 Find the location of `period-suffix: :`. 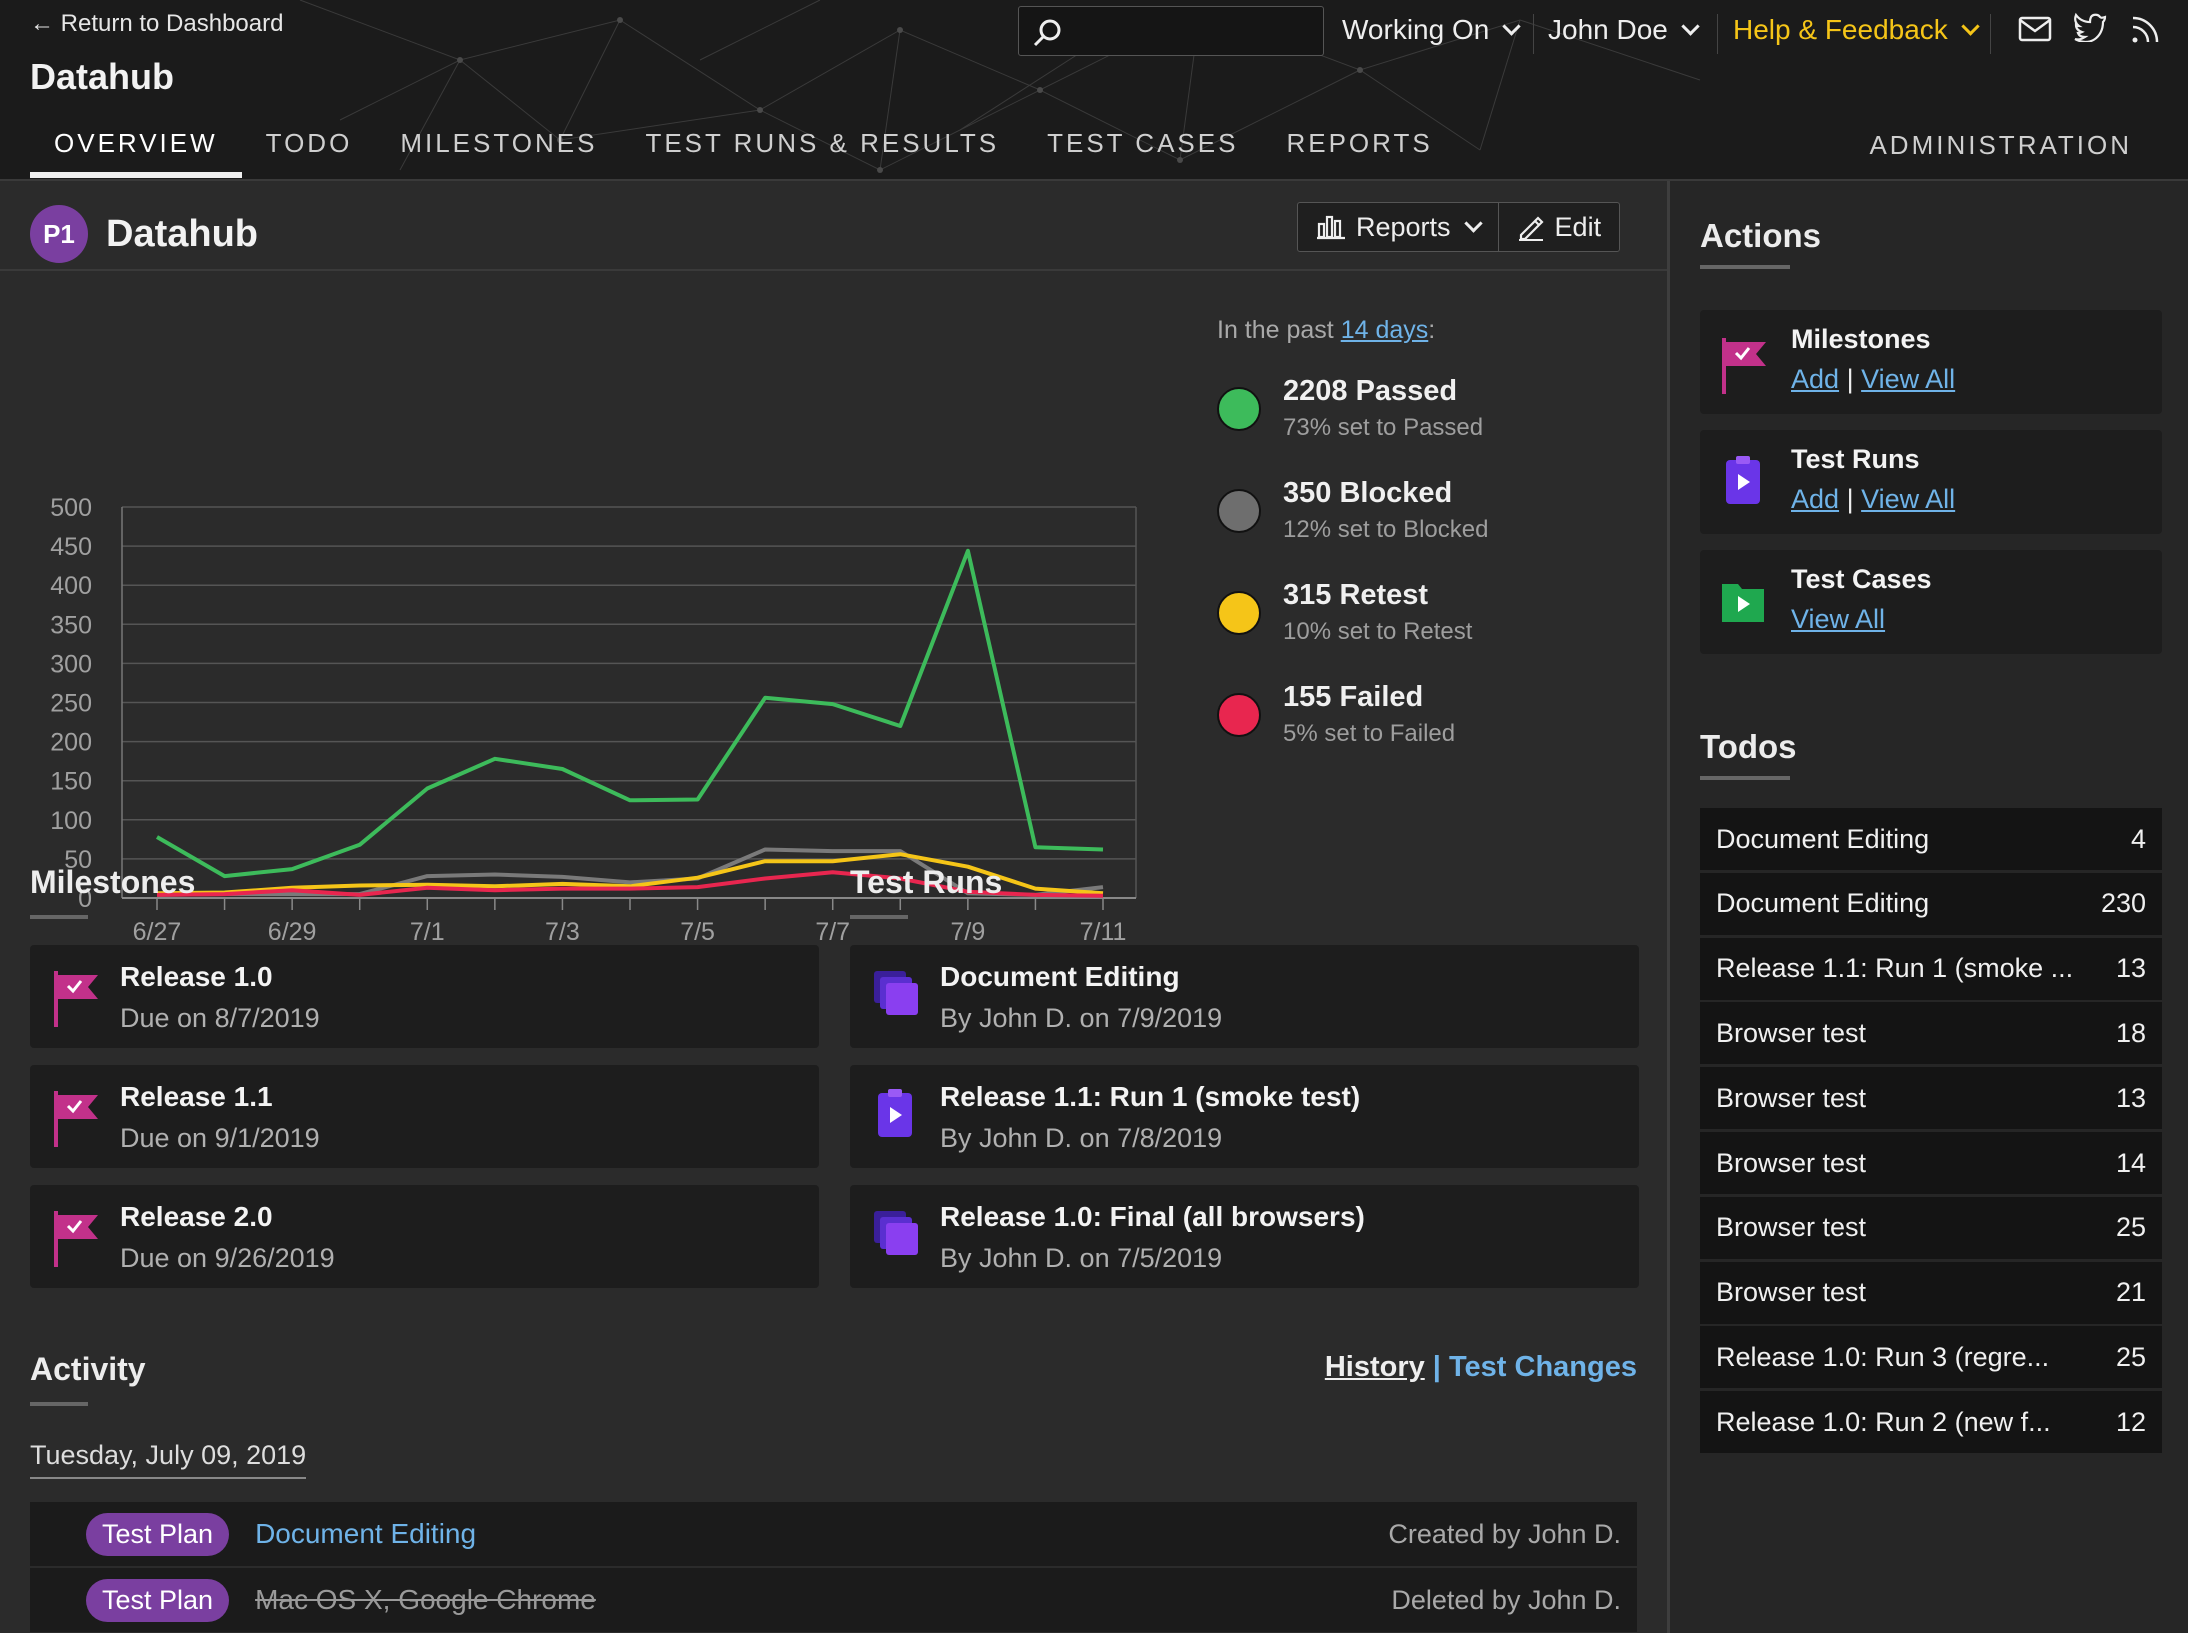

period-suffix: : is located at coordinates (1432, 330).